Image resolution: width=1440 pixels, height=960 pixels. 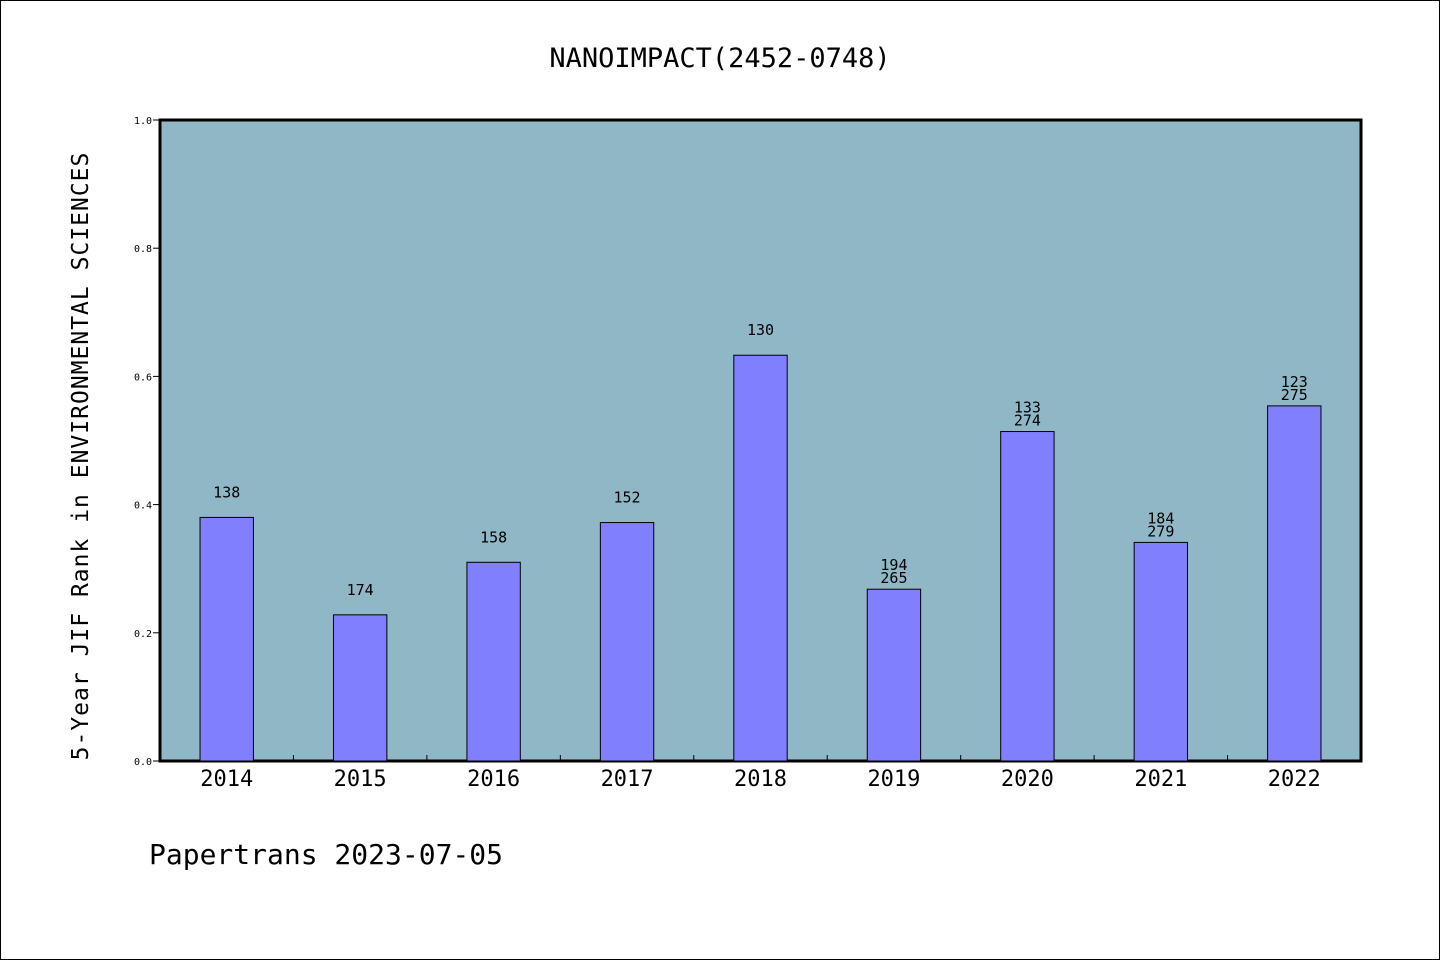 I want to click on bar-2016, so click(x=493, y=661).